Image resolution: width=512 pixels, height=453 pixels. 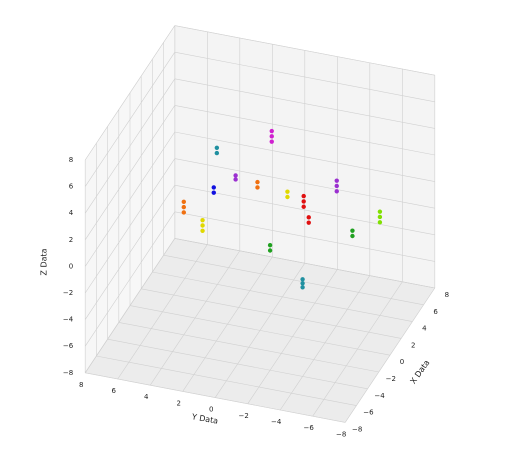 I want to click on z-tick-label: 0, so click(x=71, y=266).